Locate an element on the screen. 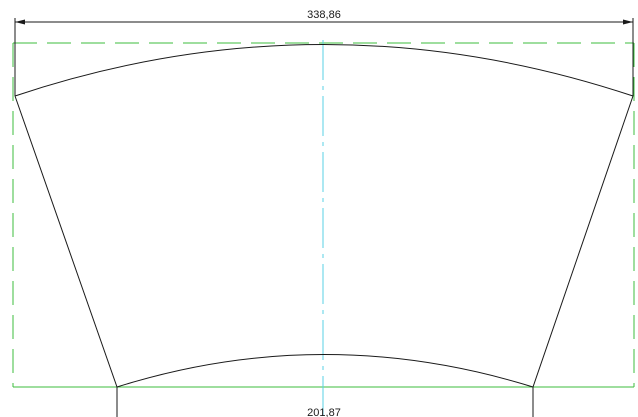 The width and height of the screenshot is (638, 417). top-dimension-label: 338,86 is located at coordinates (324, 15).